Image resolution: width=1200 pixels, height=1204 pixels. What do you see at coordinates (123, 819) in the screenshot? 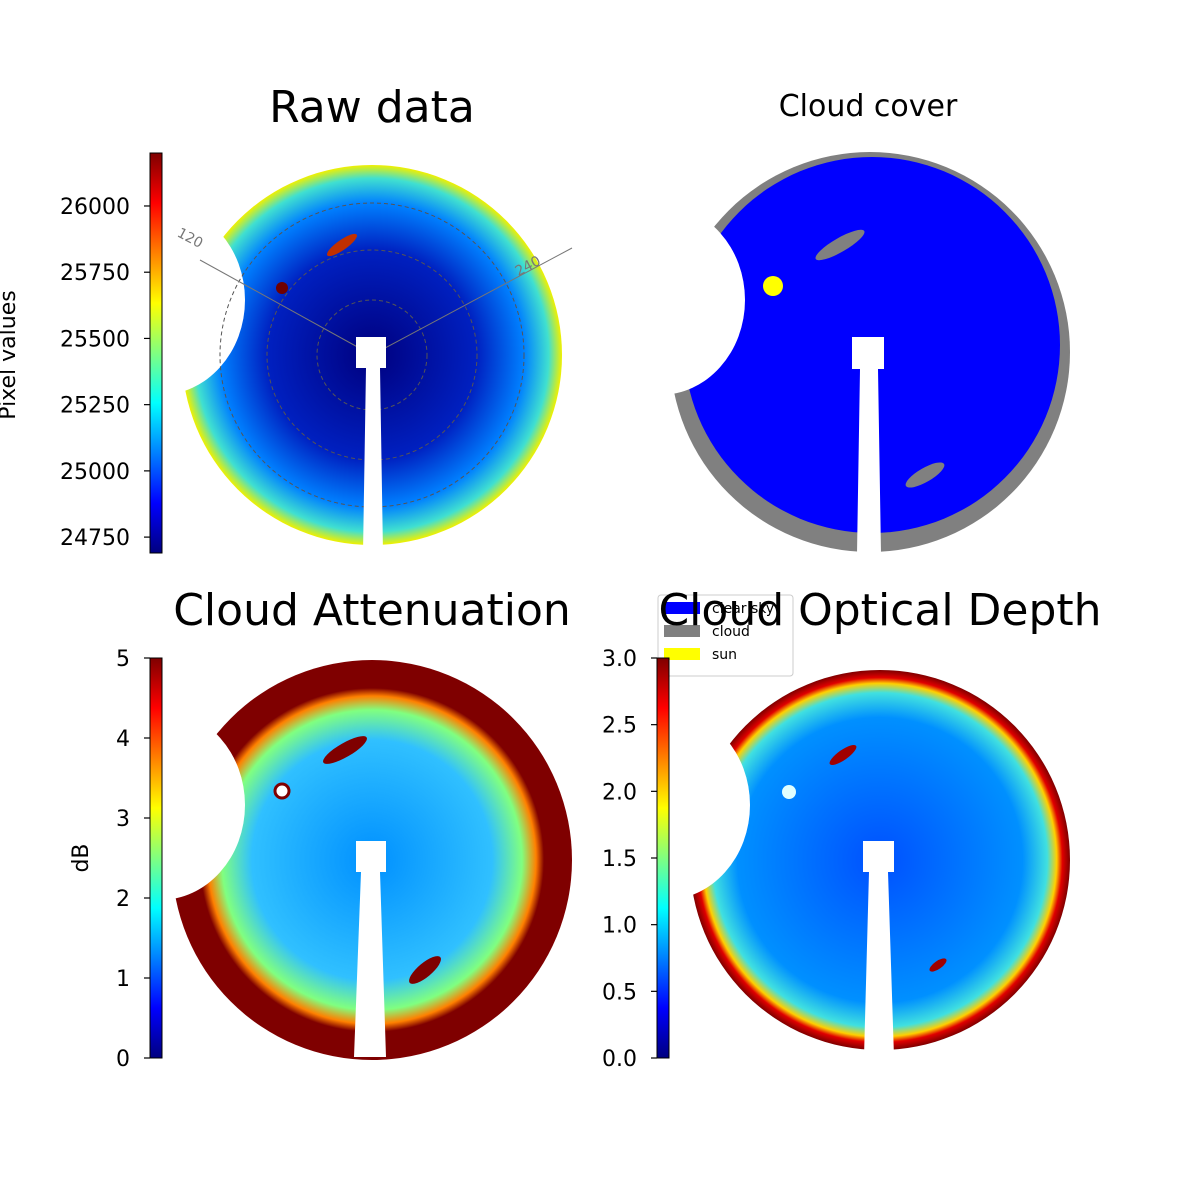
I see `colorbar-tick-label: 3` at bounding box center [123, 819].